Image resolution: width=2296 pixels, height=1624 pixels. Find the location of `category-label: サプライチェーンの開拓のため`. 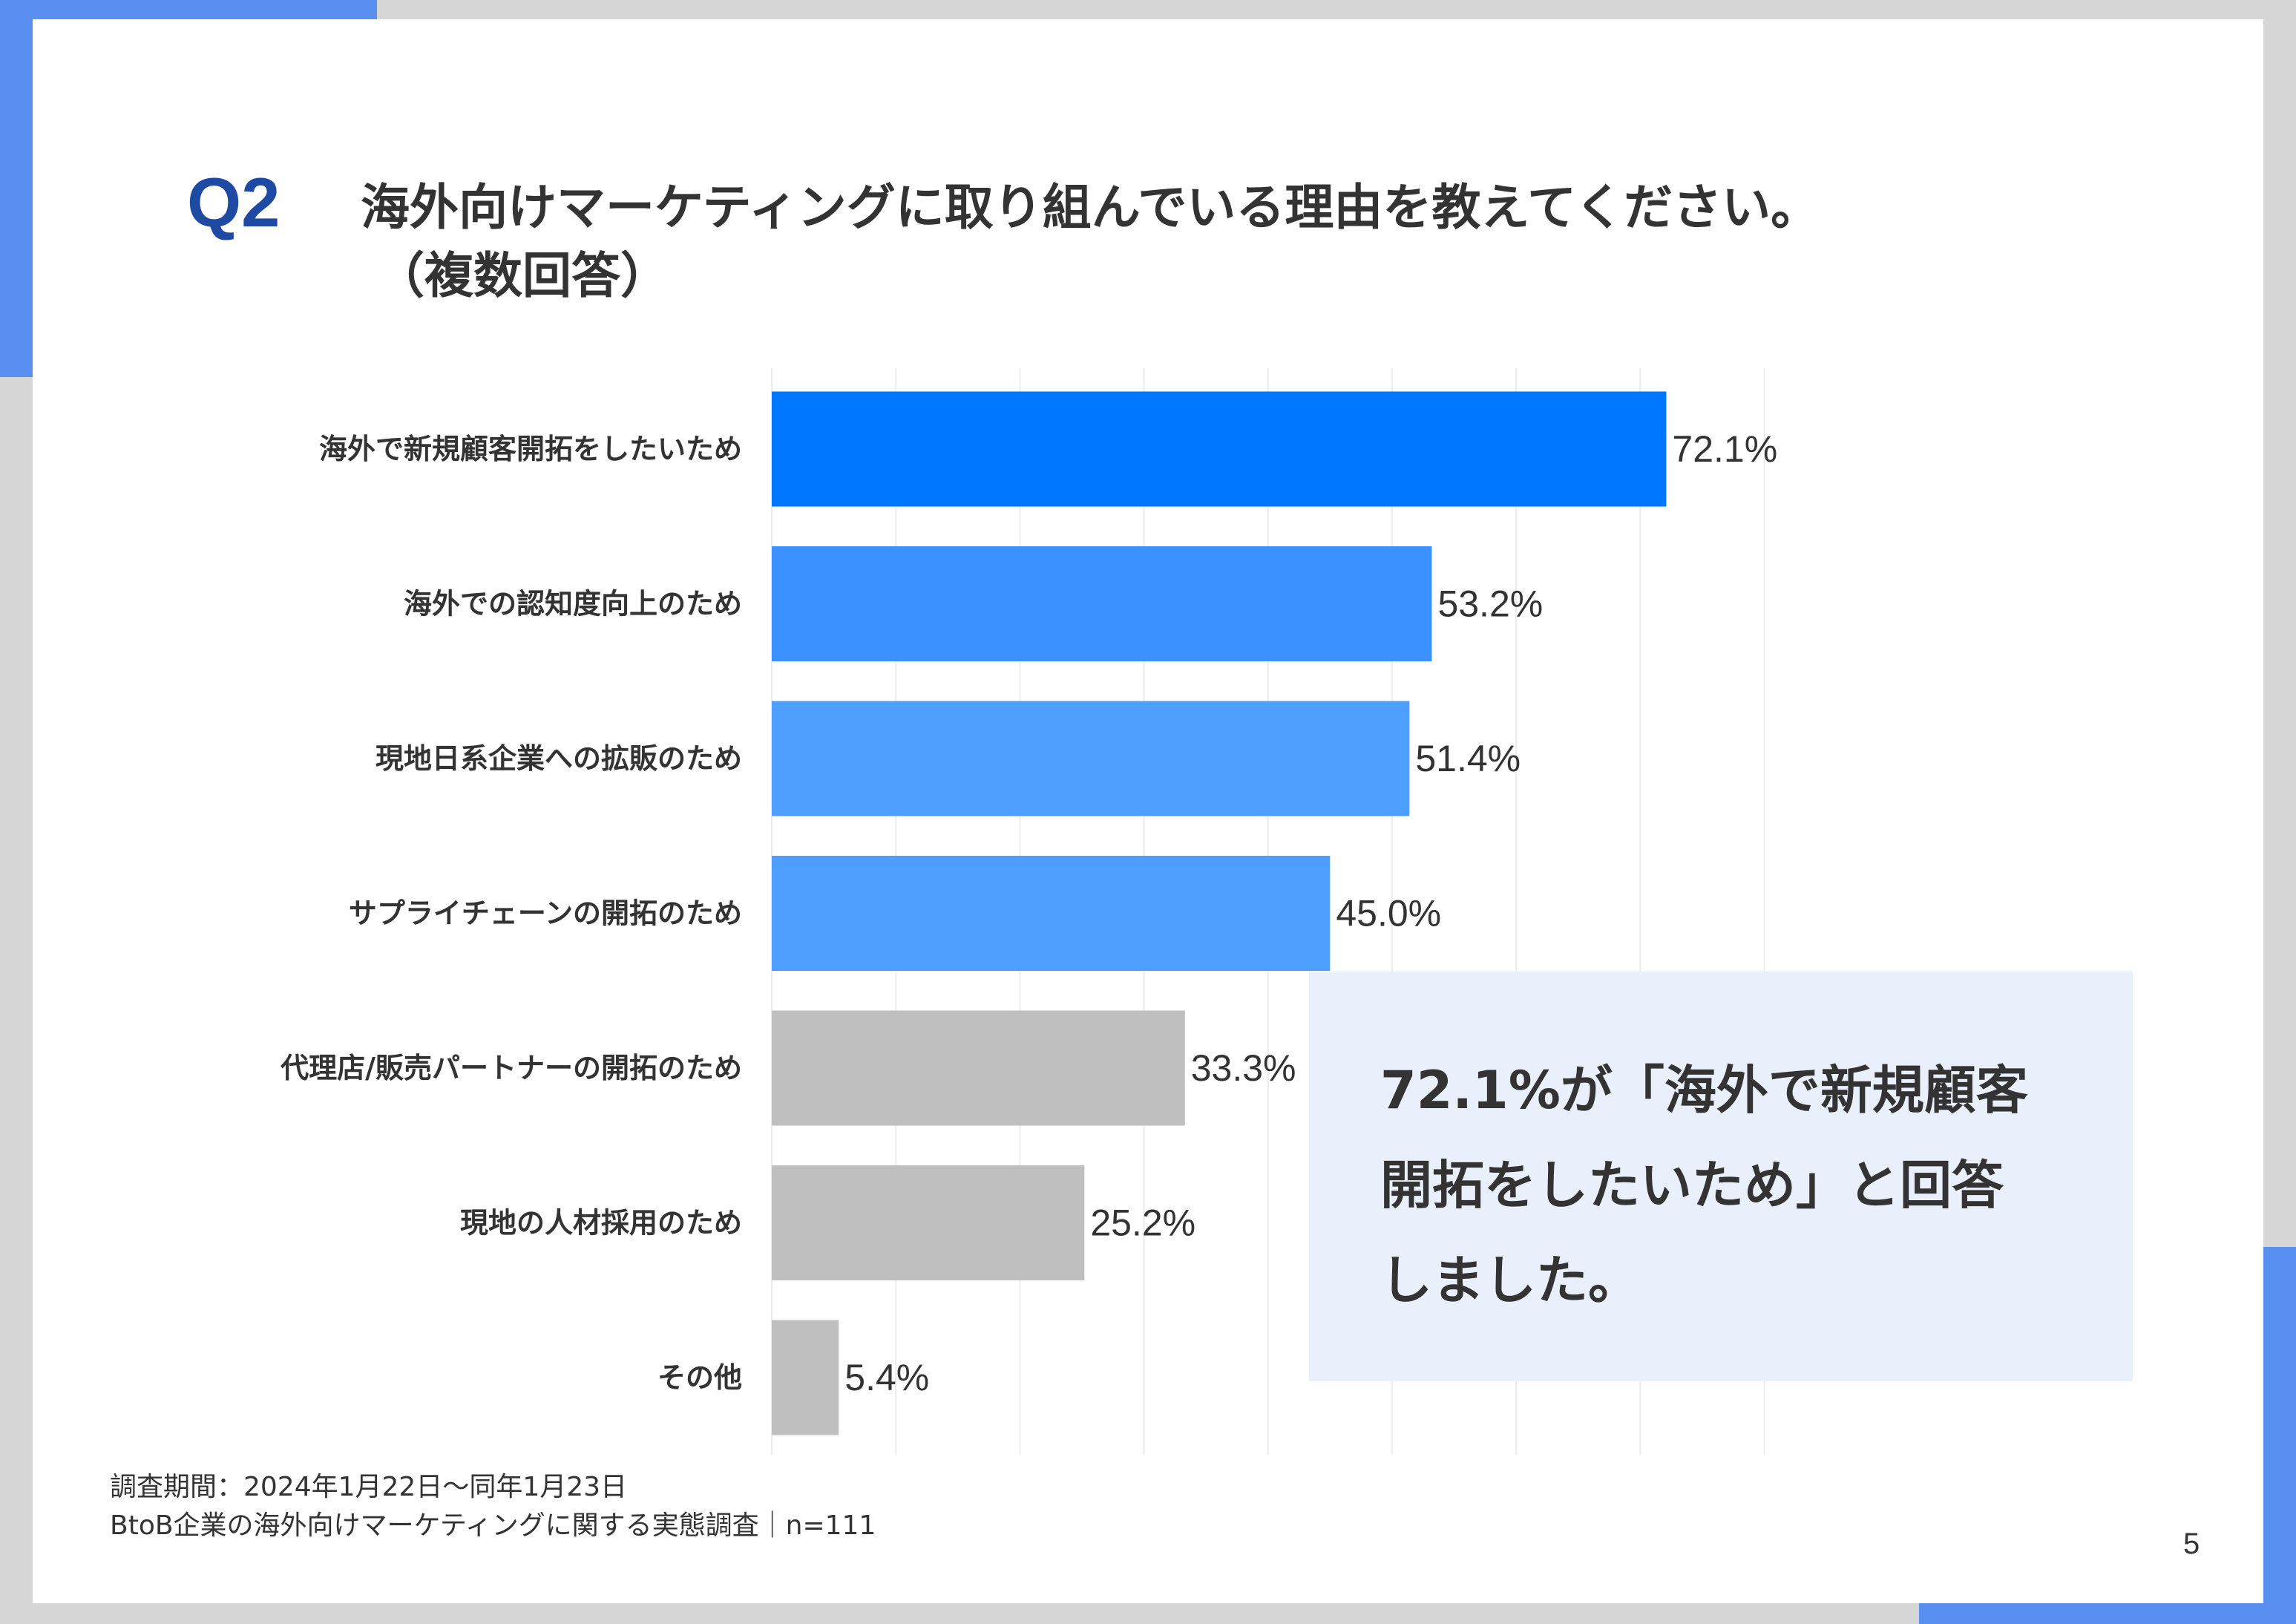

category-label: サプライチェーンの開拓のため is located at coordinates (545, 913).